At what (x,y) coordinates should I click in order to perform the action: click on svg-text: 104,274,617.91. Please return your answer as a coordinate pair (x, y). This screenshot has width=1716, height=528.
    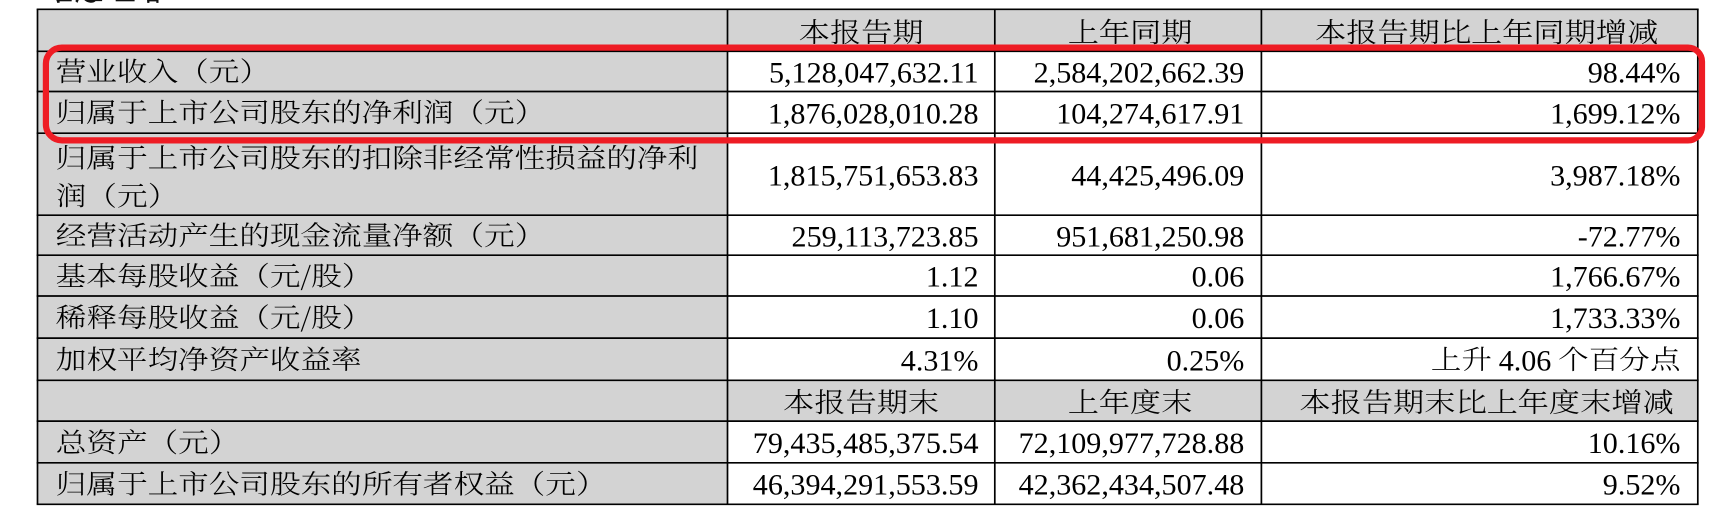
    Looking at the image, I should click on (1150, 113).